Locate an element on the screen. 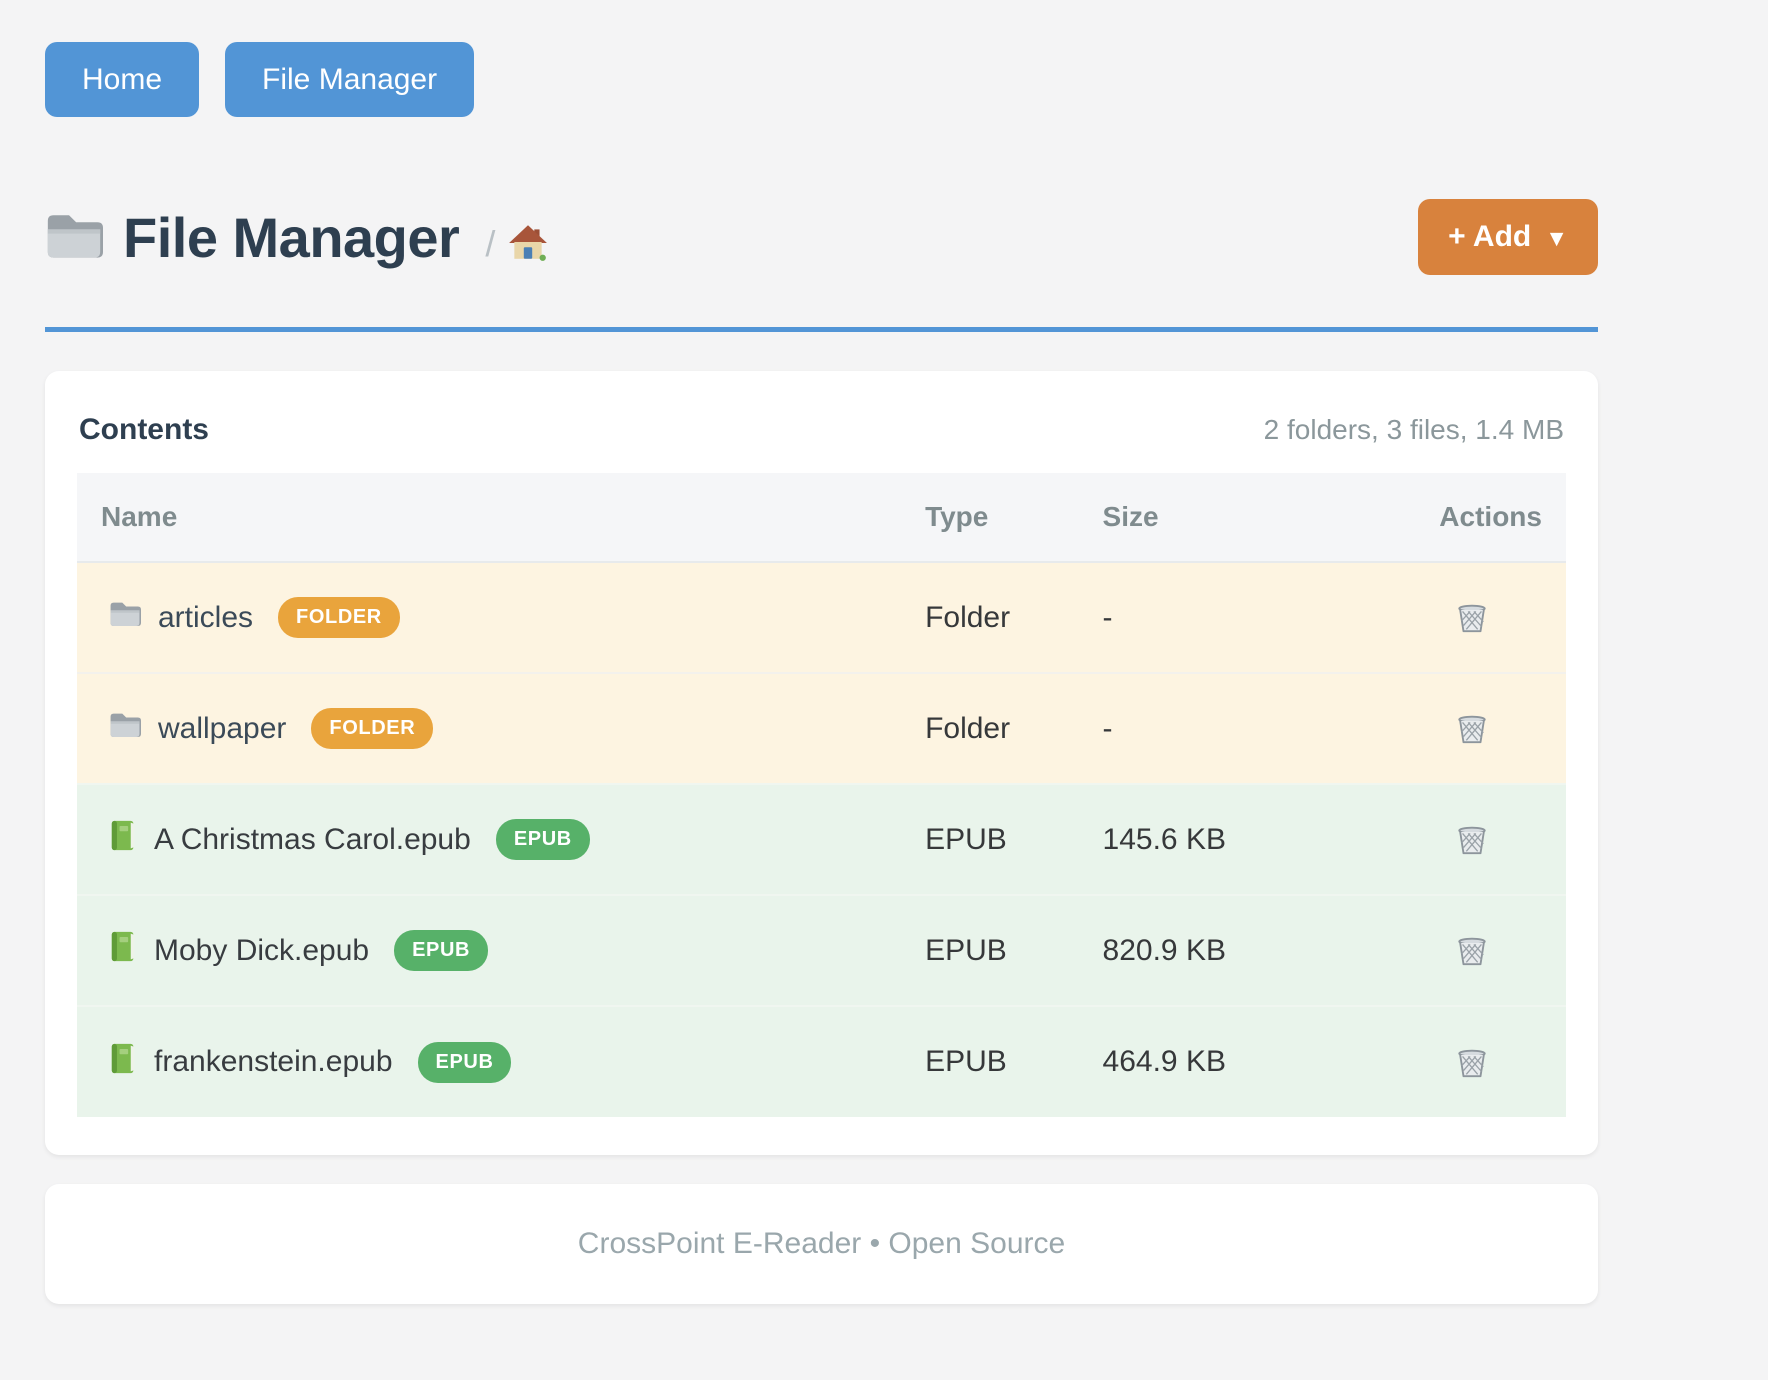 This screenshot has width=1768, height=1380. folder-title-icon is located at coordinates (74, 237).